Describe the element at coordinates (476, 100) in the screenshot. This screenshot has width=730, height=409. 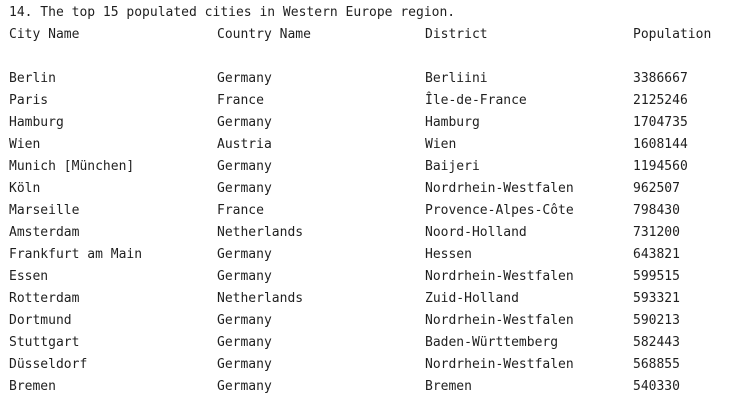
I see `district-cell: Île-de-France` at that location.